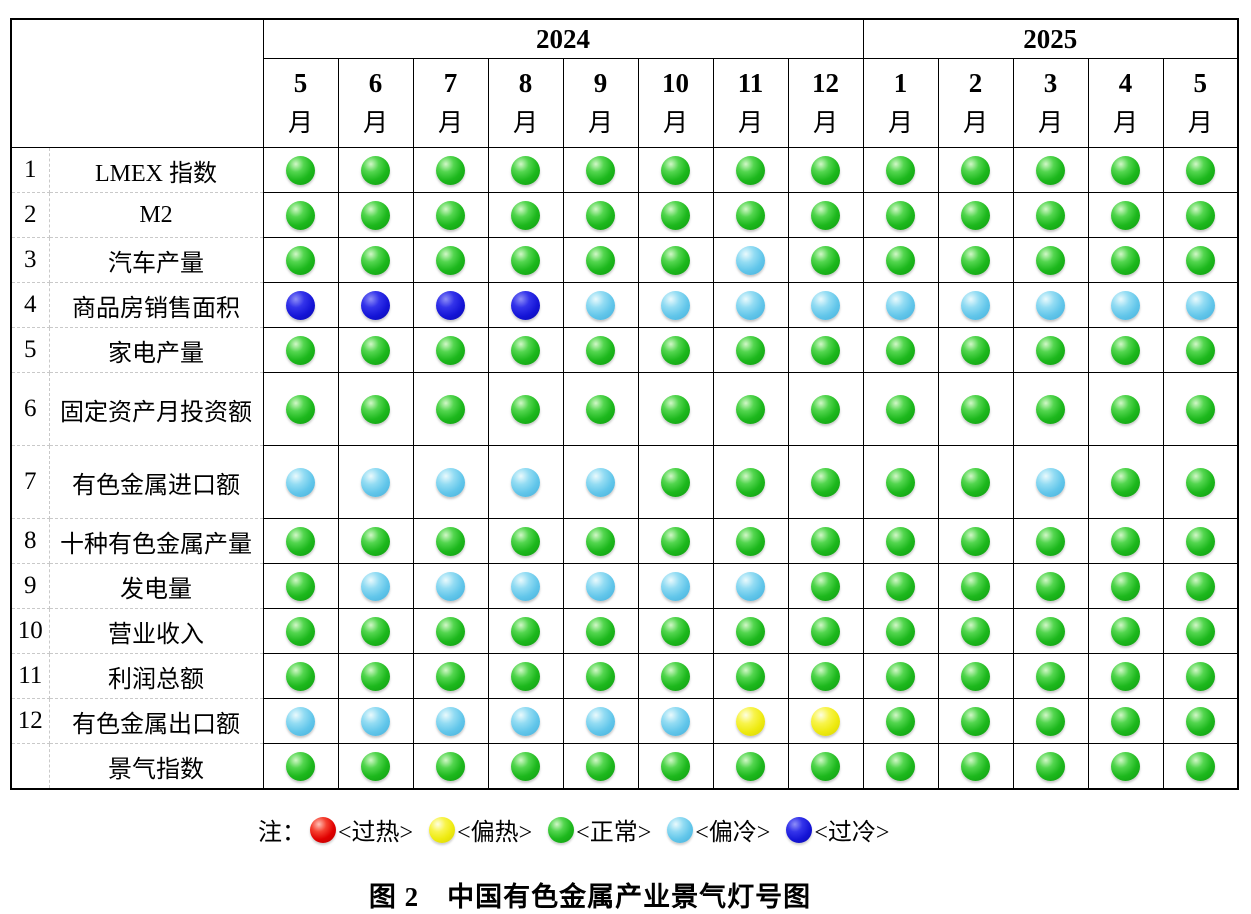 This screenshot has width=1251, height=914. I want to click on table-row: 10 营业收入, so click(624, 631).